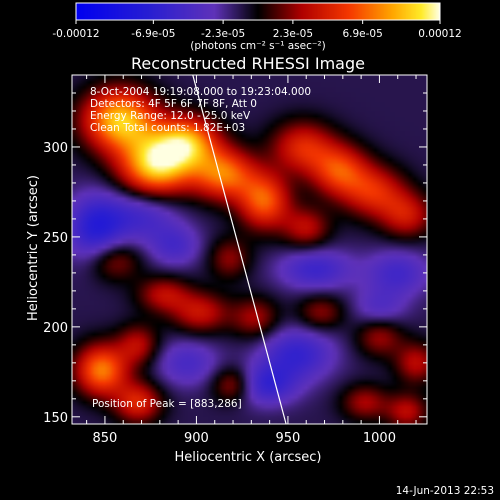 Image resolution: width=500 pixels, height=500 pixels. What do you see at coordinates (379, 438) in the screenshot?
I see `x-tick-label: 1000` at bounding box center [379, 438].